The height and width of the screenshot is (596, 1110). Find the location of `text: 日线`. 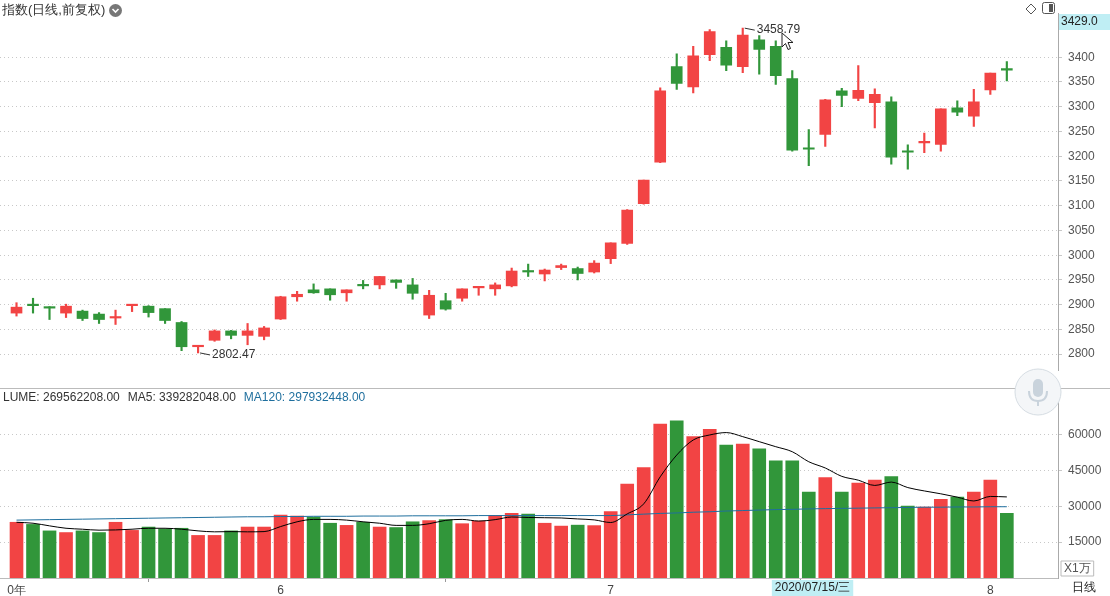

text: 日线 is located at coordinates (1084, 587).